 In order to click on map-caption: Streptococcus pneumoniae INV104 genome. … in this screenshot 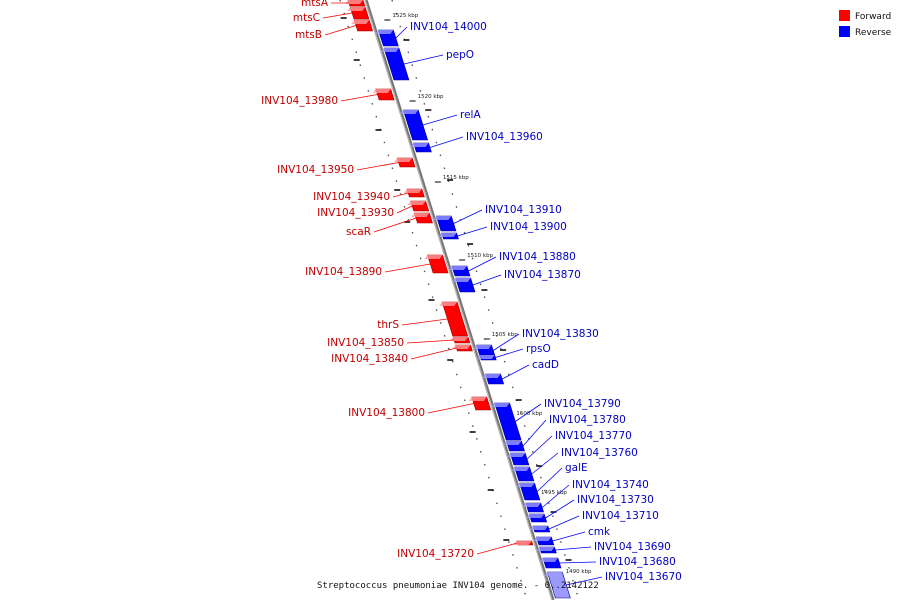, I will do `click(458, 586)`.